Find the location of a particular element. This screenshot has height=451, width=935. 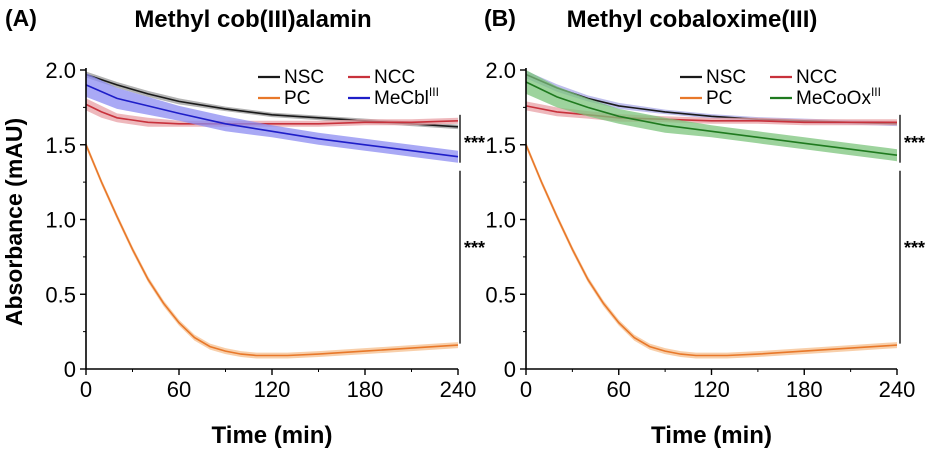

legend-name: MeCoOx is located at coordinates (833, 98).